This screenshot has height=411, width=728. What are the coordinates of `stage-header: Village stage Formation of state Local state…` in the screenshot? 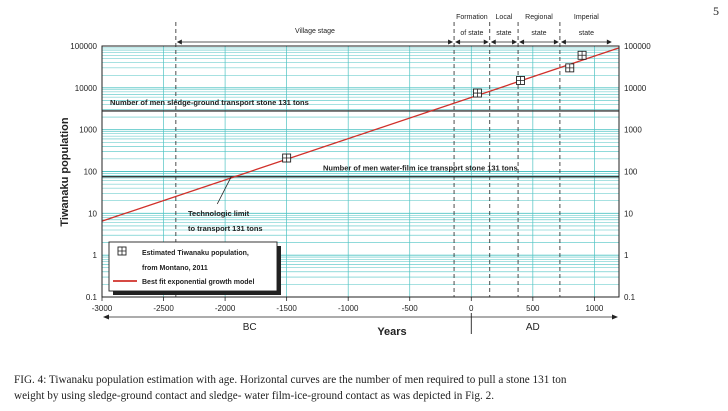 It's located at (394, 29).